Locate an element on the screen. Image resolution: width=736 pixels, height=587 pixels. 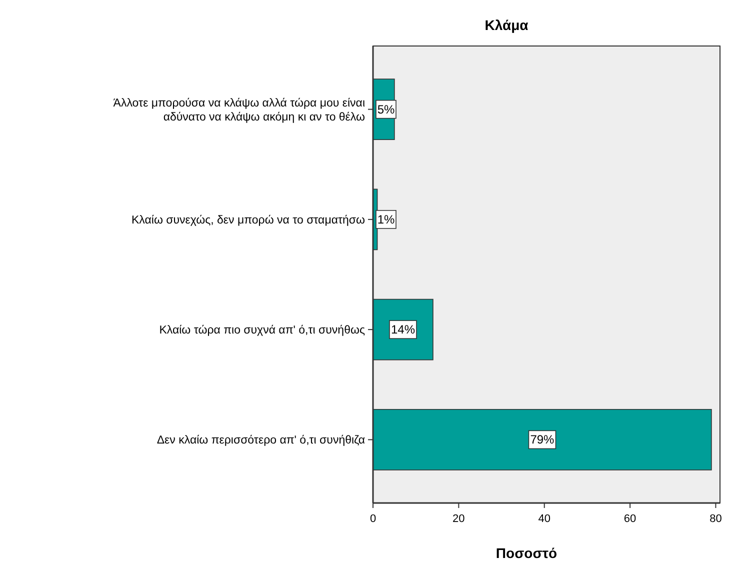
x-axis-title: Ποσοστό is located at coordinates (527, 553).